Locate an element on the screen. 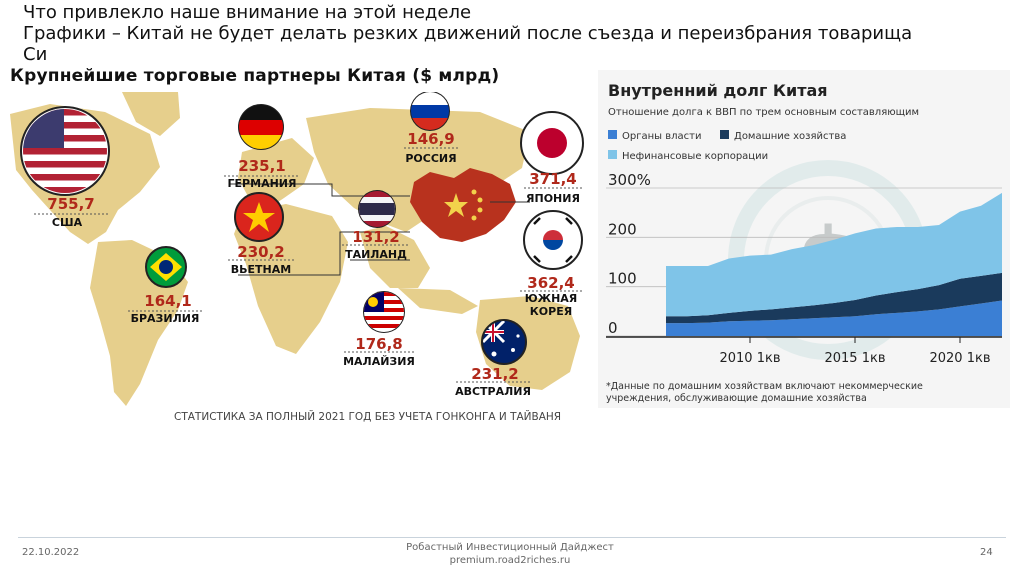 Image resolution: width=1024 pixels, height=576 pixels. x-axis: 2010 1кв 2015 1кв 2020 1кв is located at coordinates (804, 351).